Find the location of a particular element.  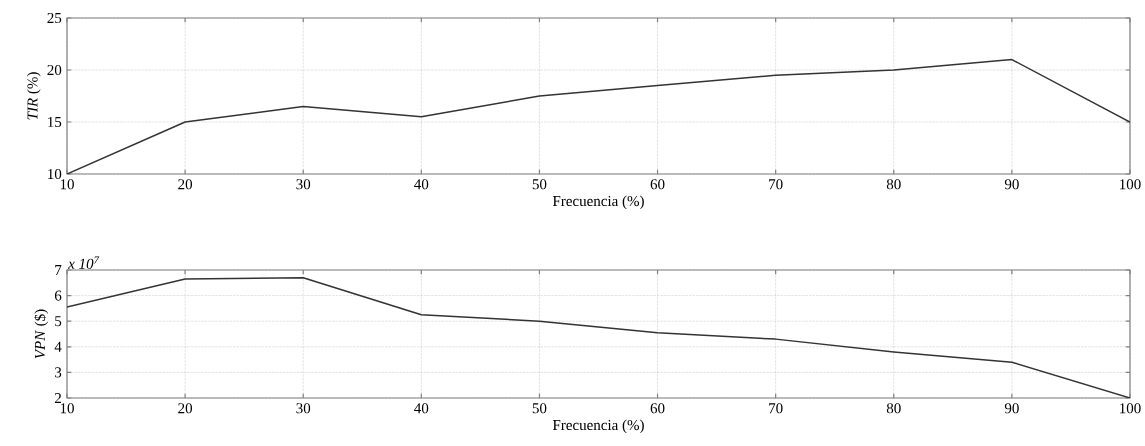

text: x 10$^{7}$ is located at coordinates (84, 262).